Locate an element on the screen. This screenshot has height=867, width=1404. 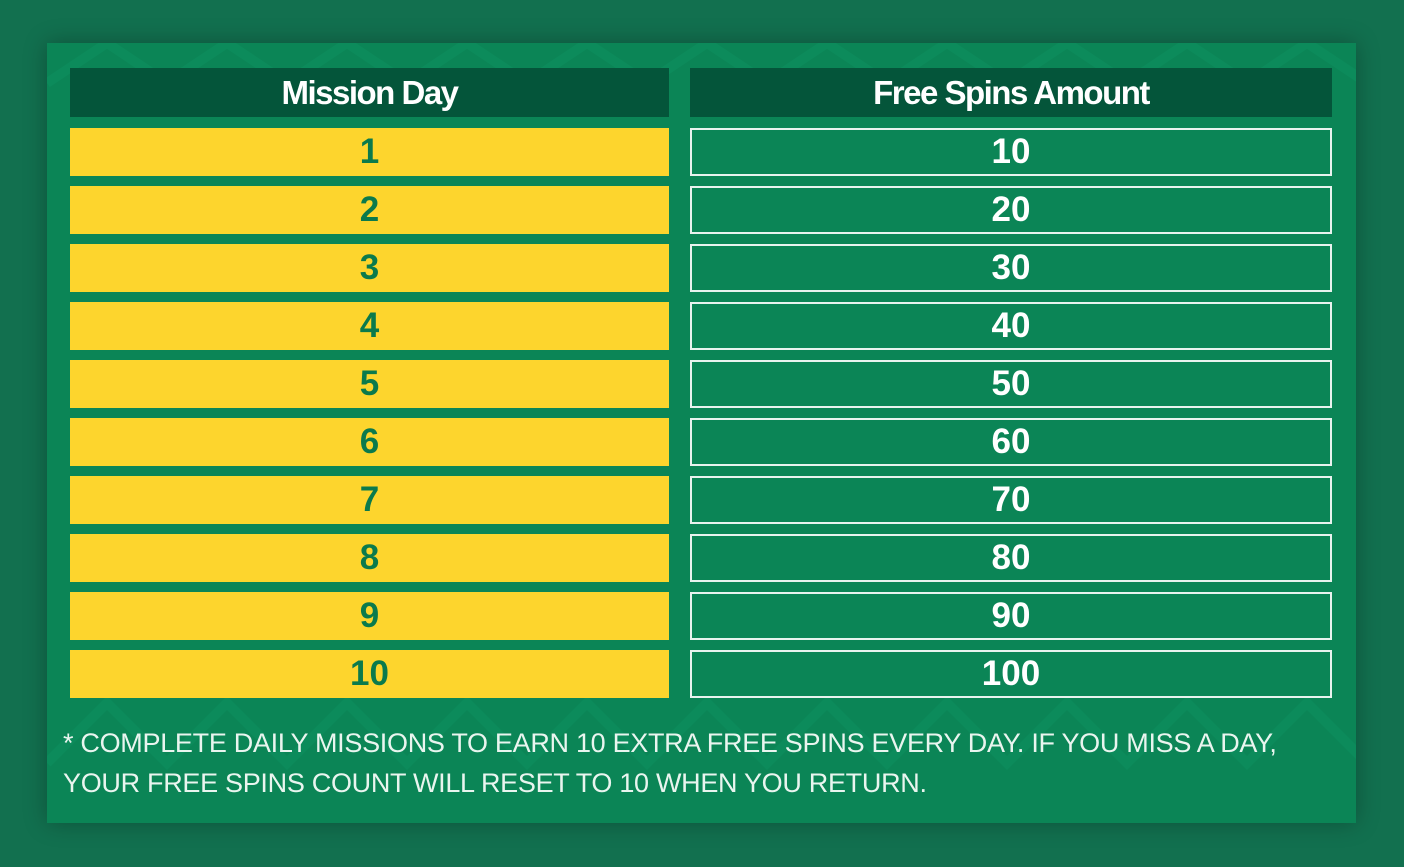
day-cell: 7 is located at coordinates (369, 500).